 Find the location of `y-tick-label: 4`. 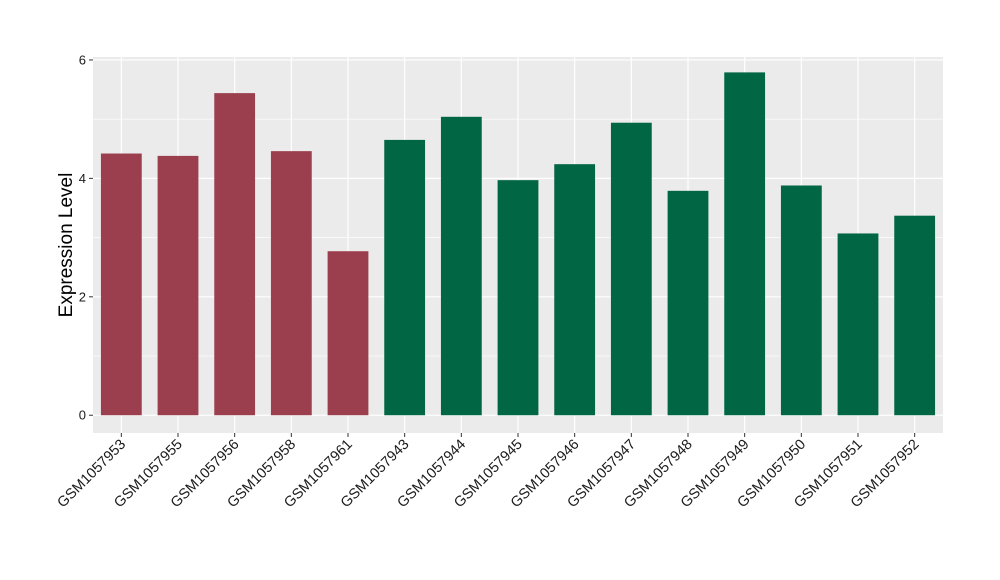

y-tick-label: 4 is located at coordinates (82, 178).